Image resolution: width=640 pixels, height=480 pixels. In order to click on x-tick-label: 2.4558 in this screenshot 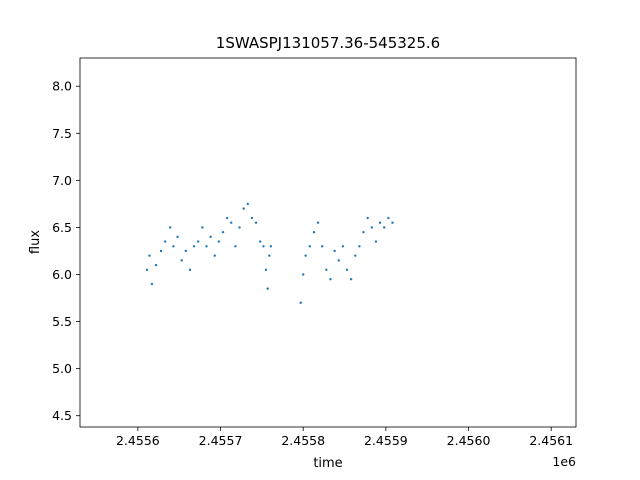, I will do `click(303, 440)`.